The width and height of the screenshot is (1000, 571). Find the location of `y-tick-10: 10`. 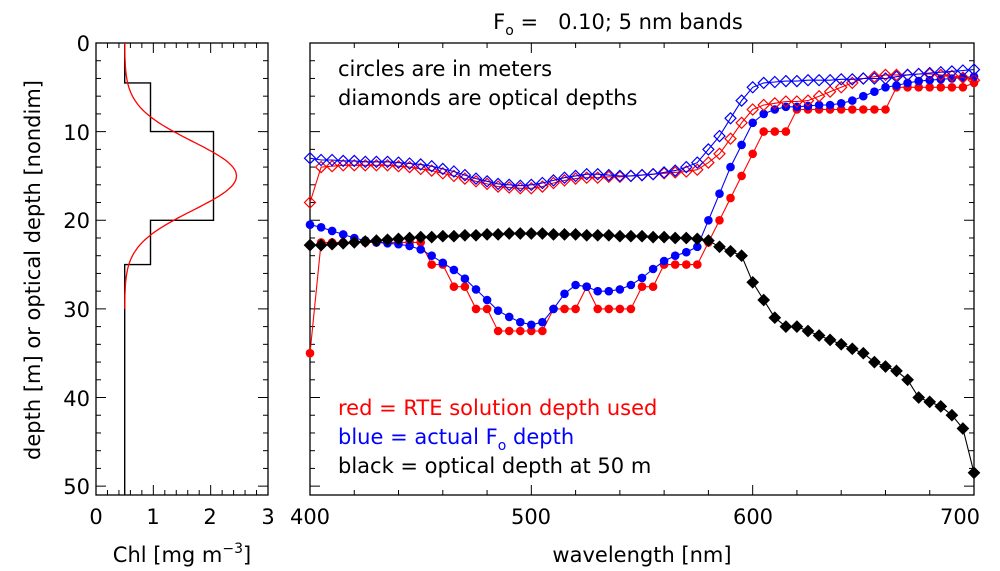

y-tick-10: 10 is located at coordinates (76, 133).